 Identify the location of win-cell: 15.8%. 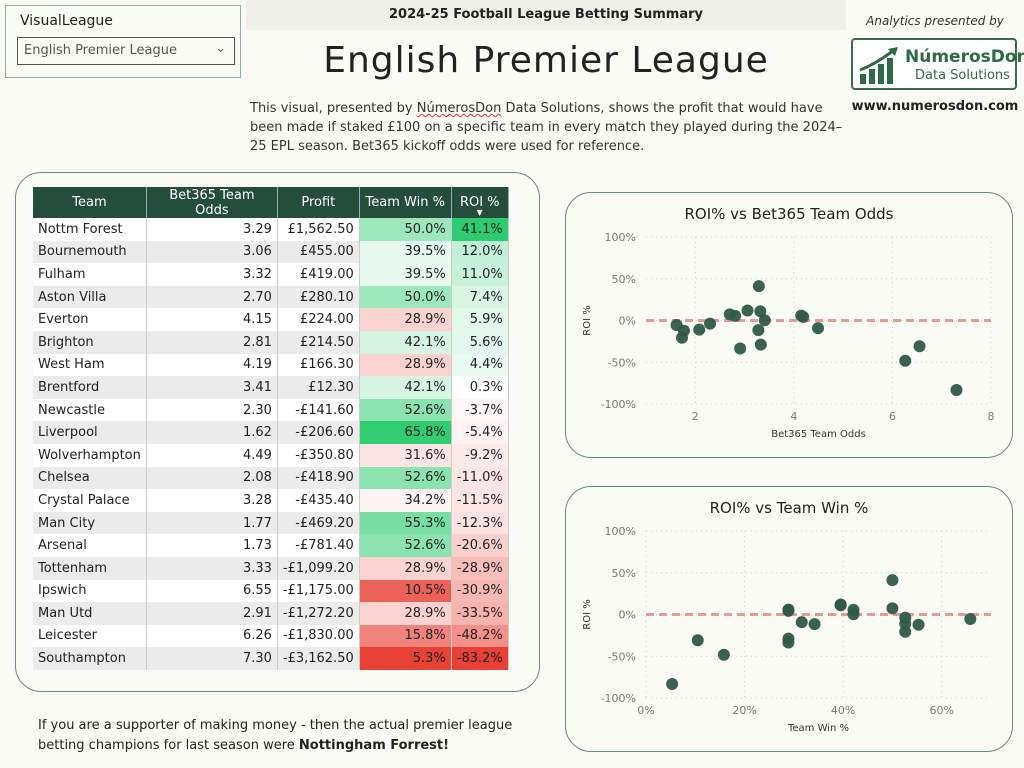
(405, 636).